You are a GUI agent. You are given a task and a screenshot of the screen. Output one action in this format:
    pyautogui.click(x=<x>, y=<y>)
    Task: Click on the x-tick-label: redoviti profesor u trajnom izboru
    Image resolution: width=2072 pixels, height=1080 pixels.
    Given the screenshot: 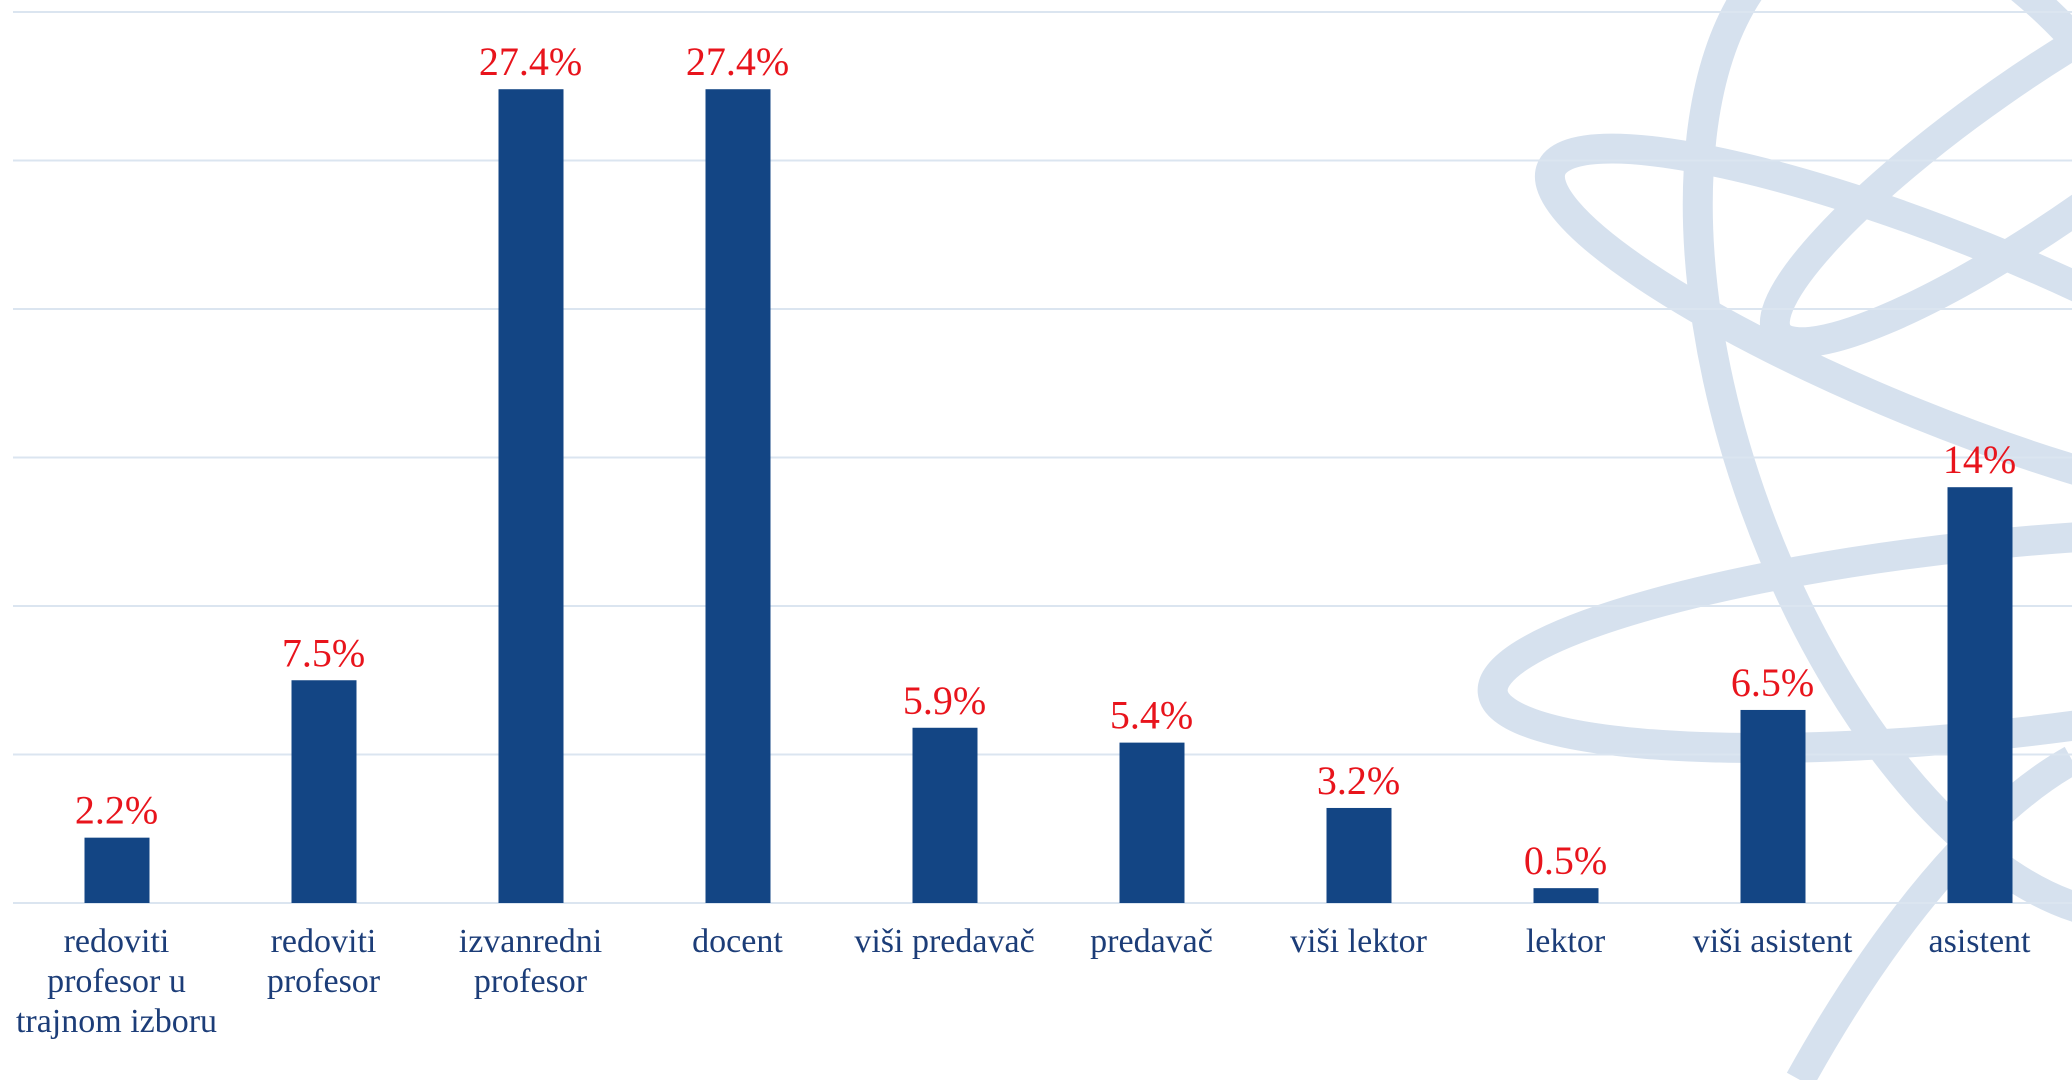 What is the action you would take?
    pyautogui.click(x=116, y=981)
    